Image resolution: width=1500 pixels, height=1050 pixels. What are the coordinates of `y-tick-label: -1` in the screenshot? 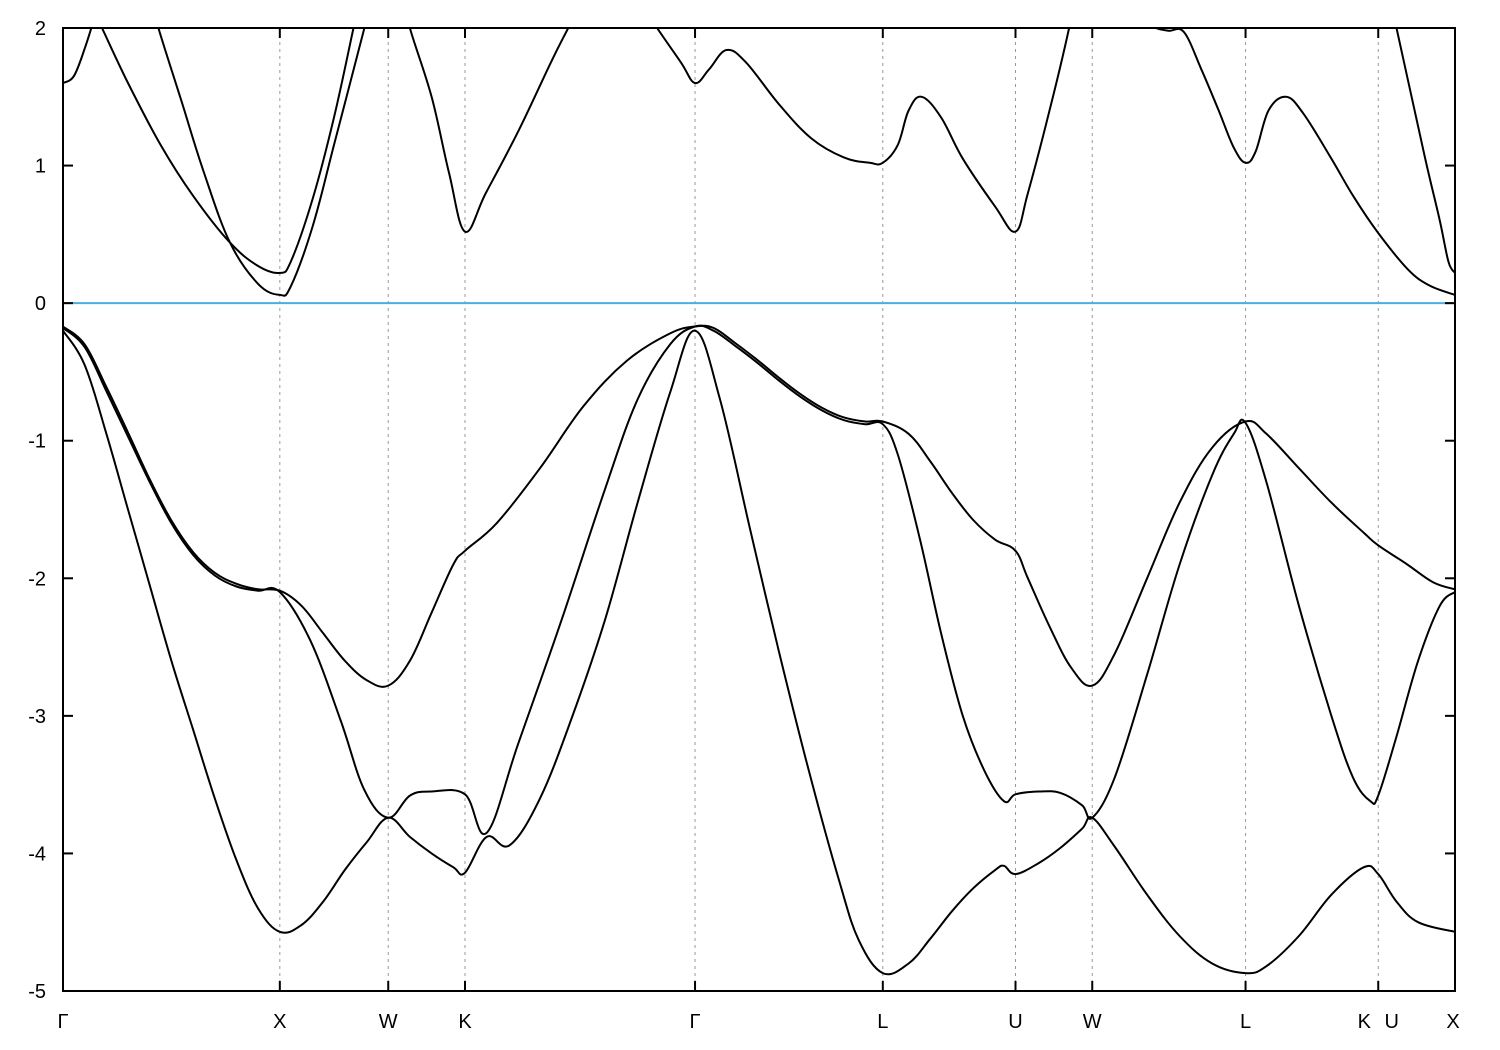 It's located at (37, 442).